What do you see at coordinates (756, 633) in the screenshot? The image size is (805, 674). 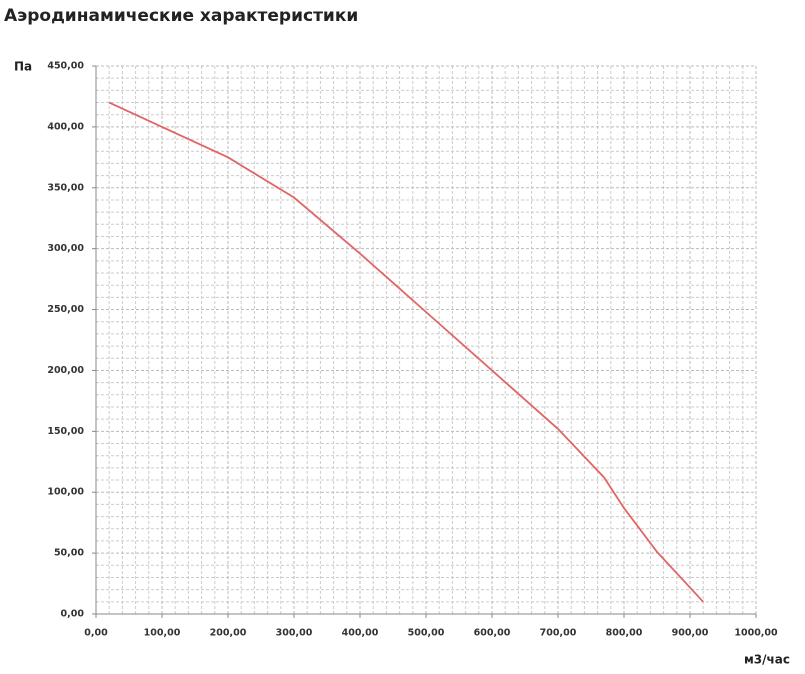 I see `x-tick-label: 1000,00` at bounding box center [756, 633].